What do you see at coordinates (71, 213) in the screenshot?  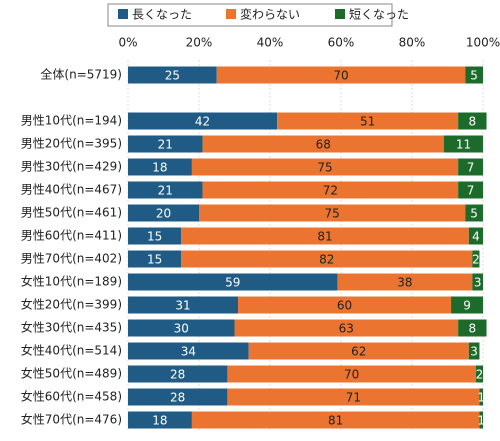 I see `y-tick-label: 男性50代(n=461)` at bounding box center [71, 213].